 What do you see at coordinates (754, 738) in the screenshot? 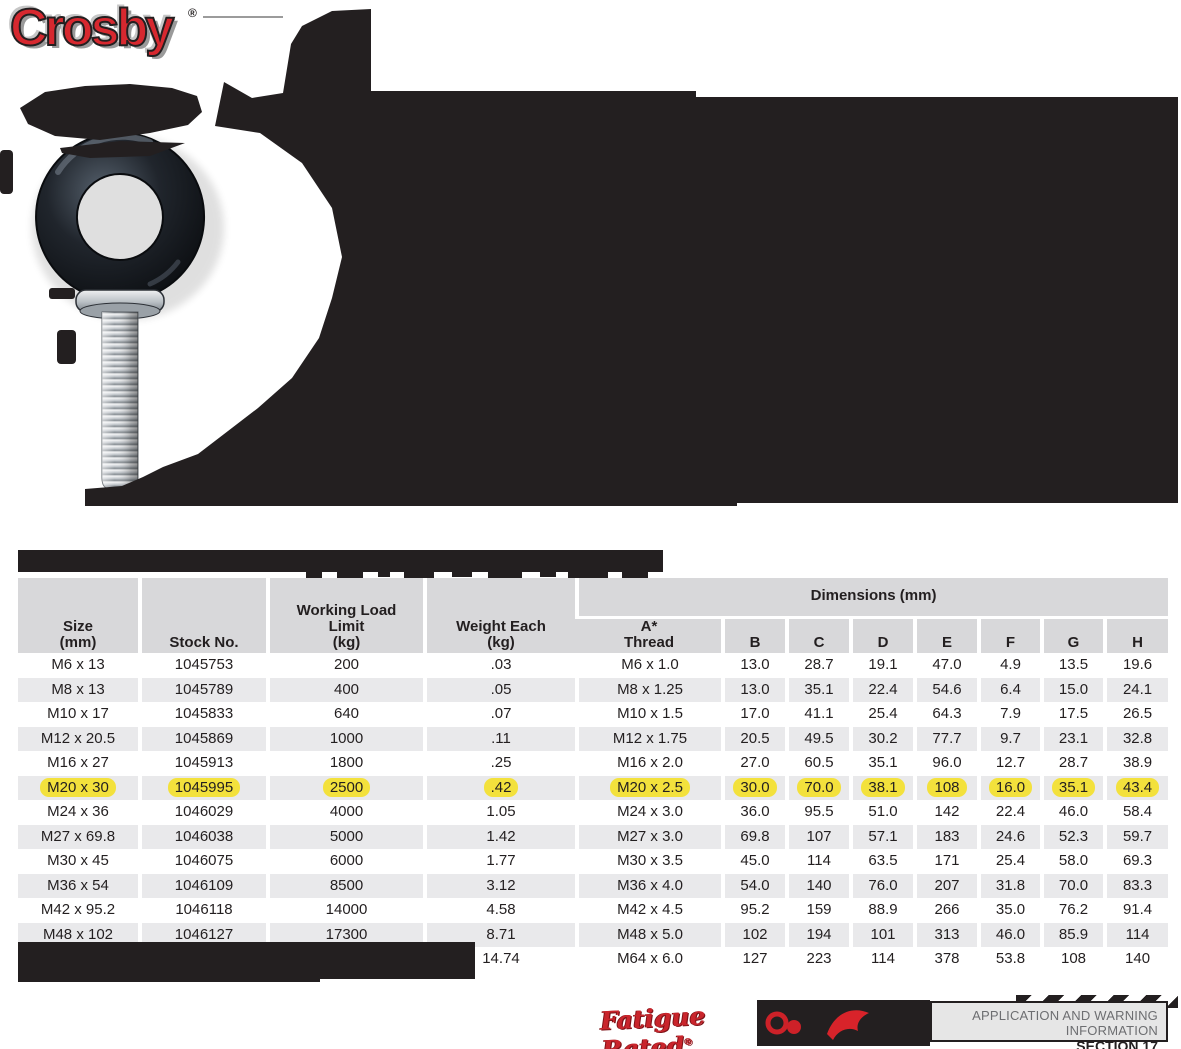
I see `table-cell: 20.5` at bounding box center [754, 738].